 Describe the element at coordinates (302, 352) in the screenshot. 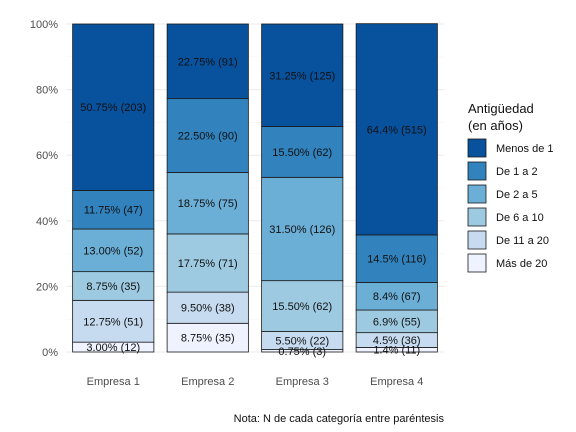

I see `bar-data-label: 0.75% (3)` at that location.